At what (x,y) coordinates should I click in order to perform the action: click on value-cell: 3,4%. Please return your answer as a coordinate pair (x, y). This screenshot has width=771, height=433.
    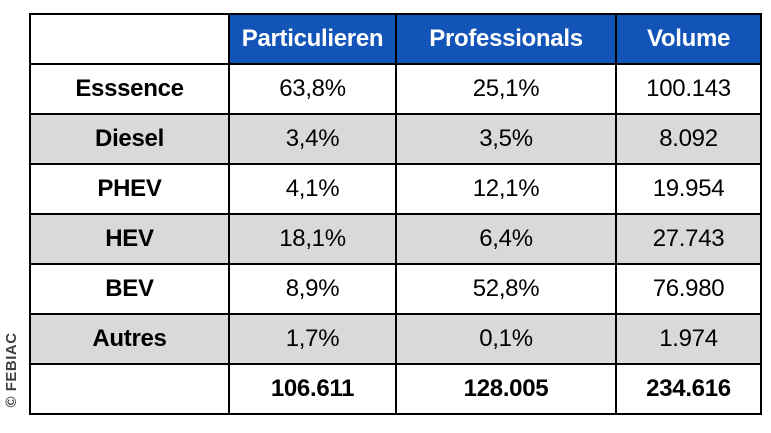
    Looking at the image, I should click on (312, 139).